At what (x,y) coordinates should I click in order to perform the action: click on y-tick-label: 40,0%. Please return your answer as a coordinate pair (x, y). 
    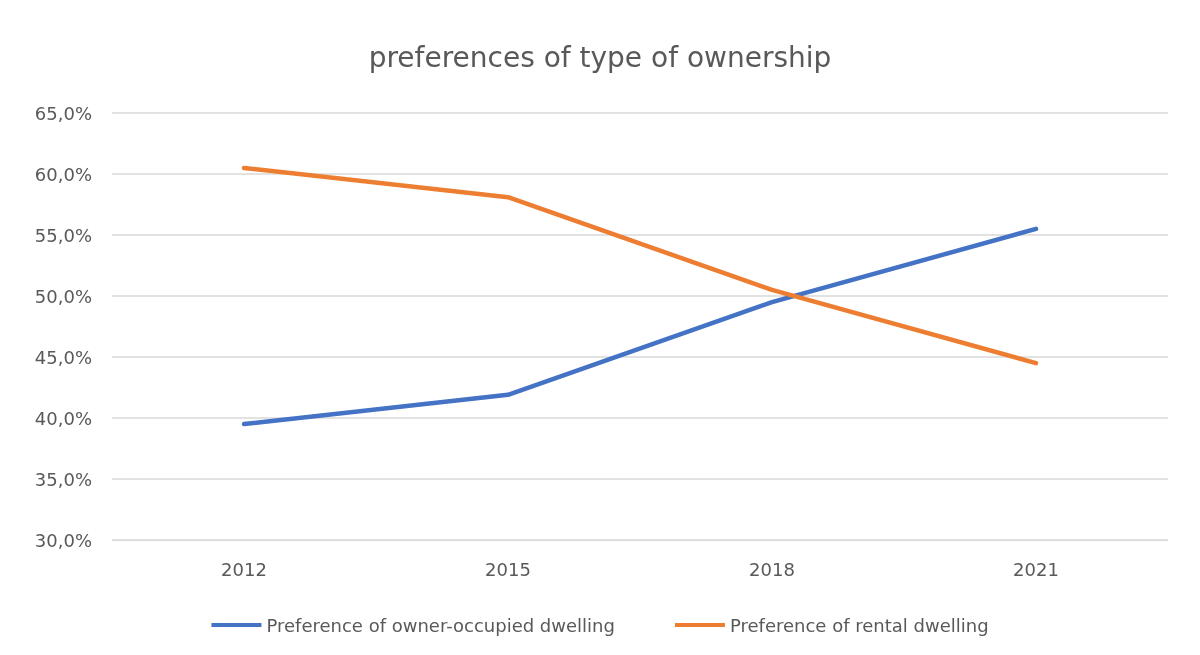
    Looking at the image, I should click on (63, 418).